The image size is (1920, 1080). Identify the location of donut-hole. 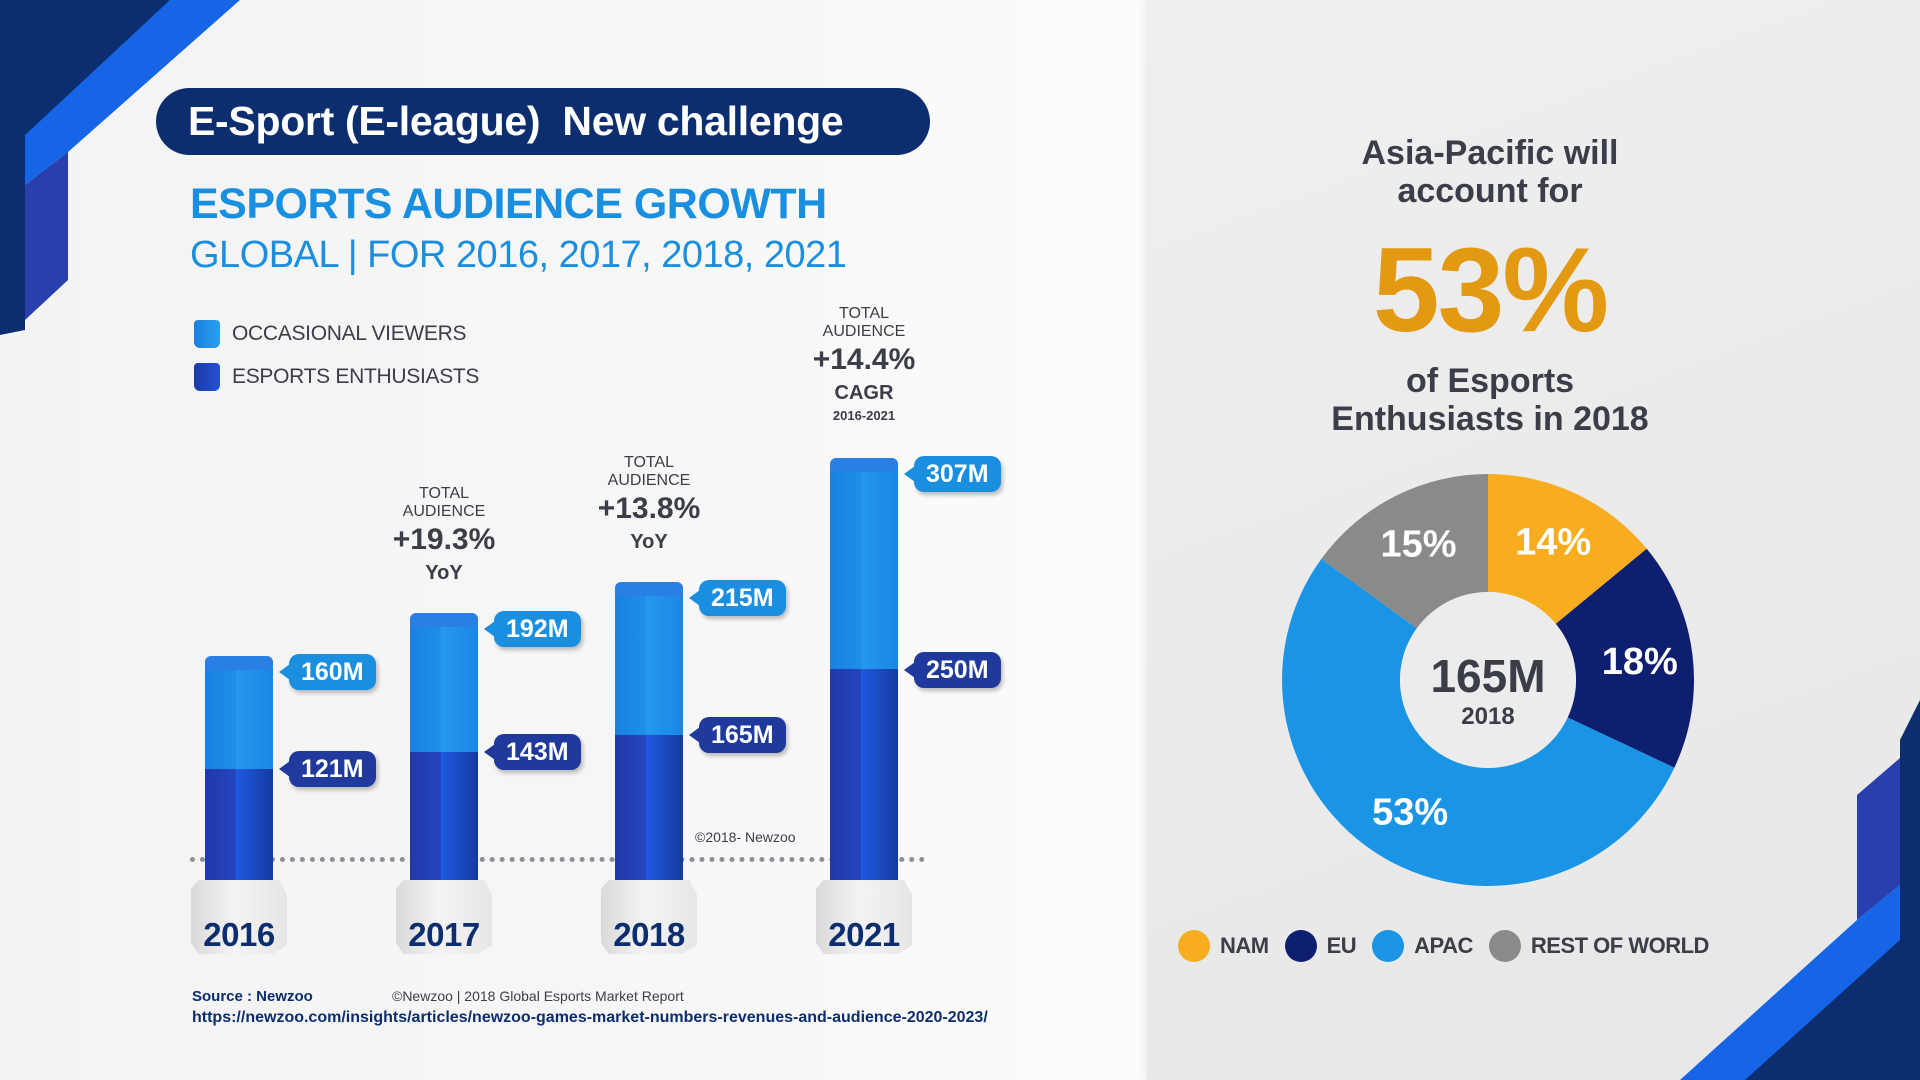
(1488, 680).